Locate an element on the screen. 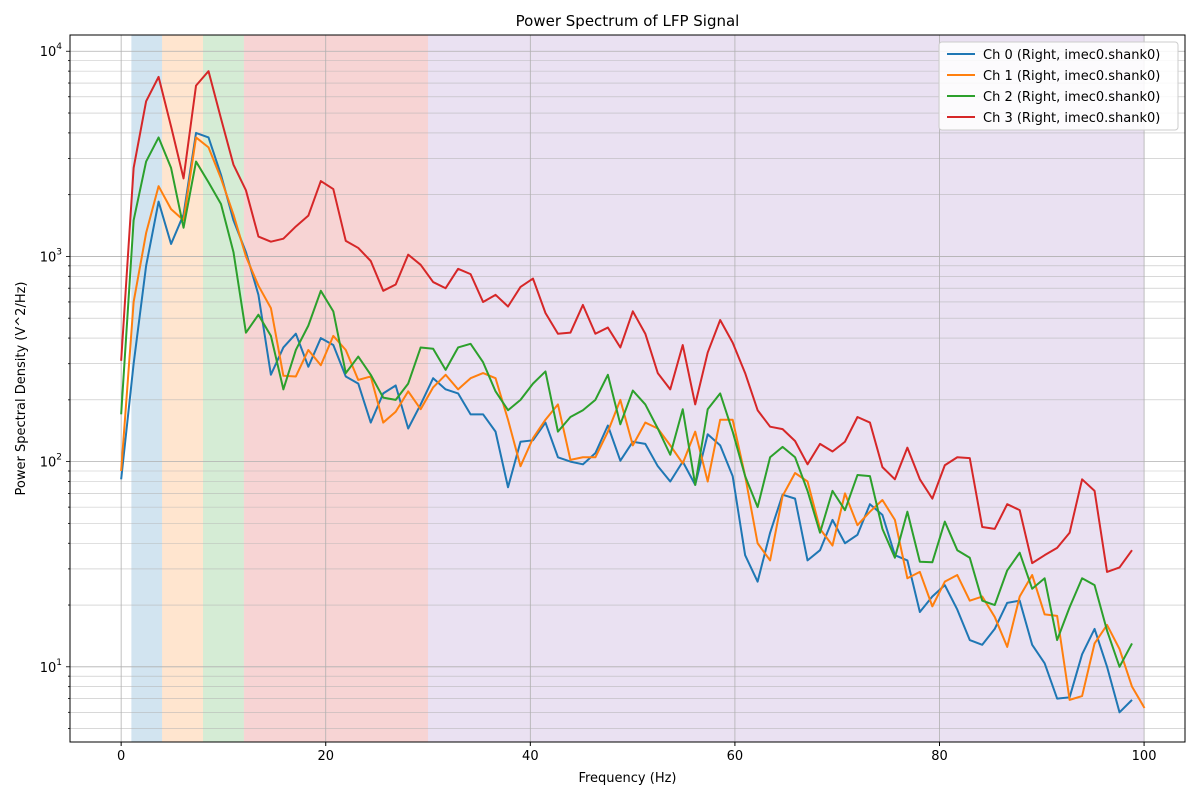 This screenshot has width=1200, height=800. legend-label-ch0: Ch 0 (Right, imec0.shank0) is located at coordinates (1071, 55).